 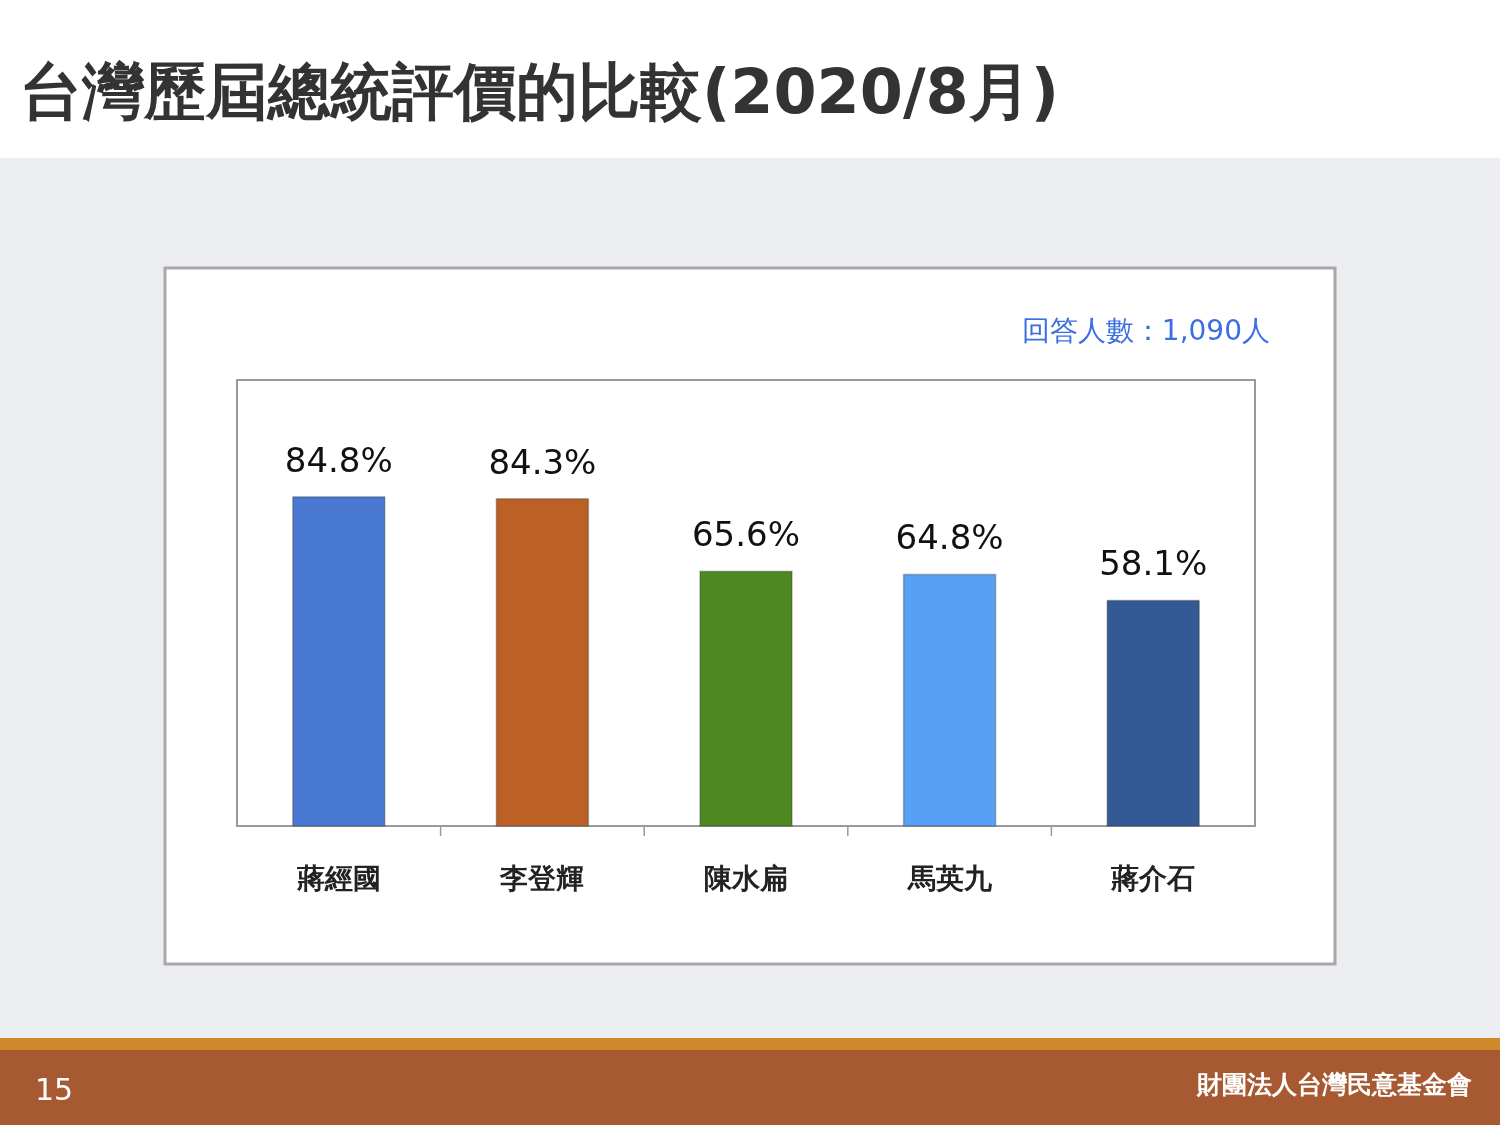 What do you see at coordinates (746, 878) in the screenshot?
I see `x-tick-label: 陳水扁` at bounding box center [746, 878].